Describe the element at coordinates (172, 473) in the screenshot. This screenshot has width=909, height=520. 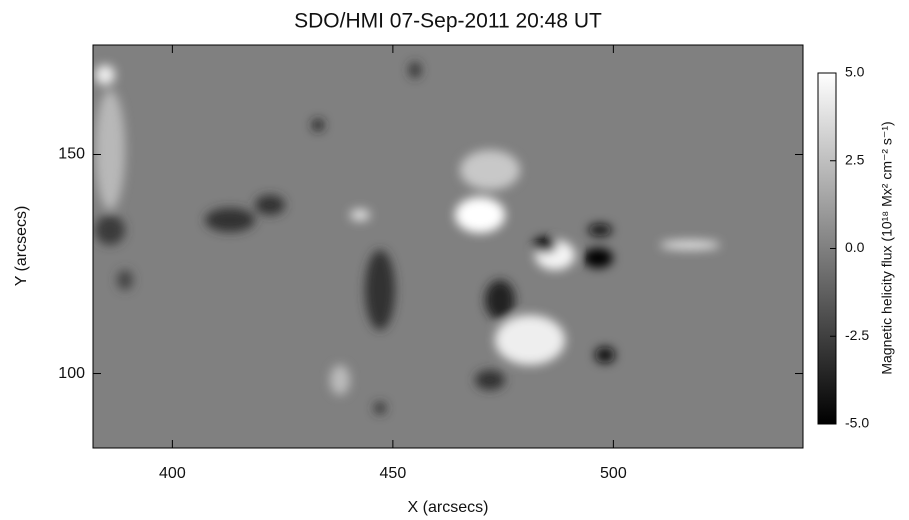
I see `x-tick-label: 400` at that location.